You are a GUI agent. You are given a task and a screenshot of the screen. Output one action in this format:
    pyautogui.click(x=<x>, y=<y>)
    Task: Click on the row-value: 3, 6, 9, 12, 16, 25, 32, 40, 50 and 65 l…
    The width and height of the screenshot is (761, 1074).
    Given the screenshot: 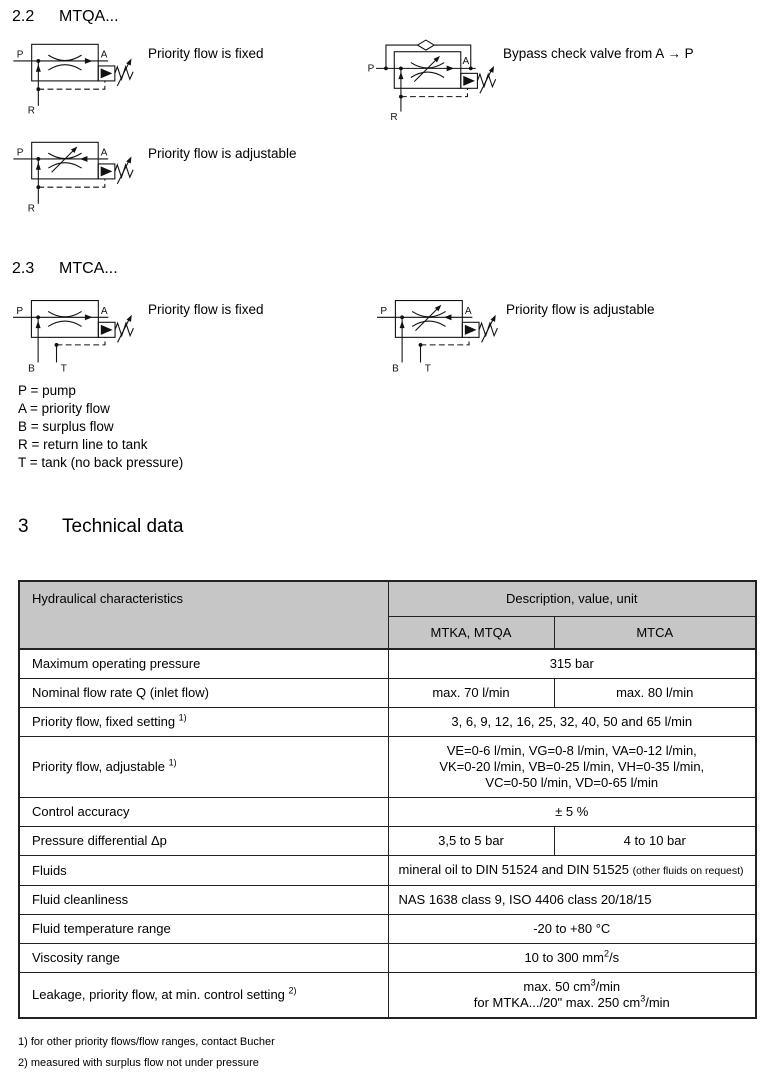 What is the action you would take?
    pyautogui.click(x=572, y=722)
    